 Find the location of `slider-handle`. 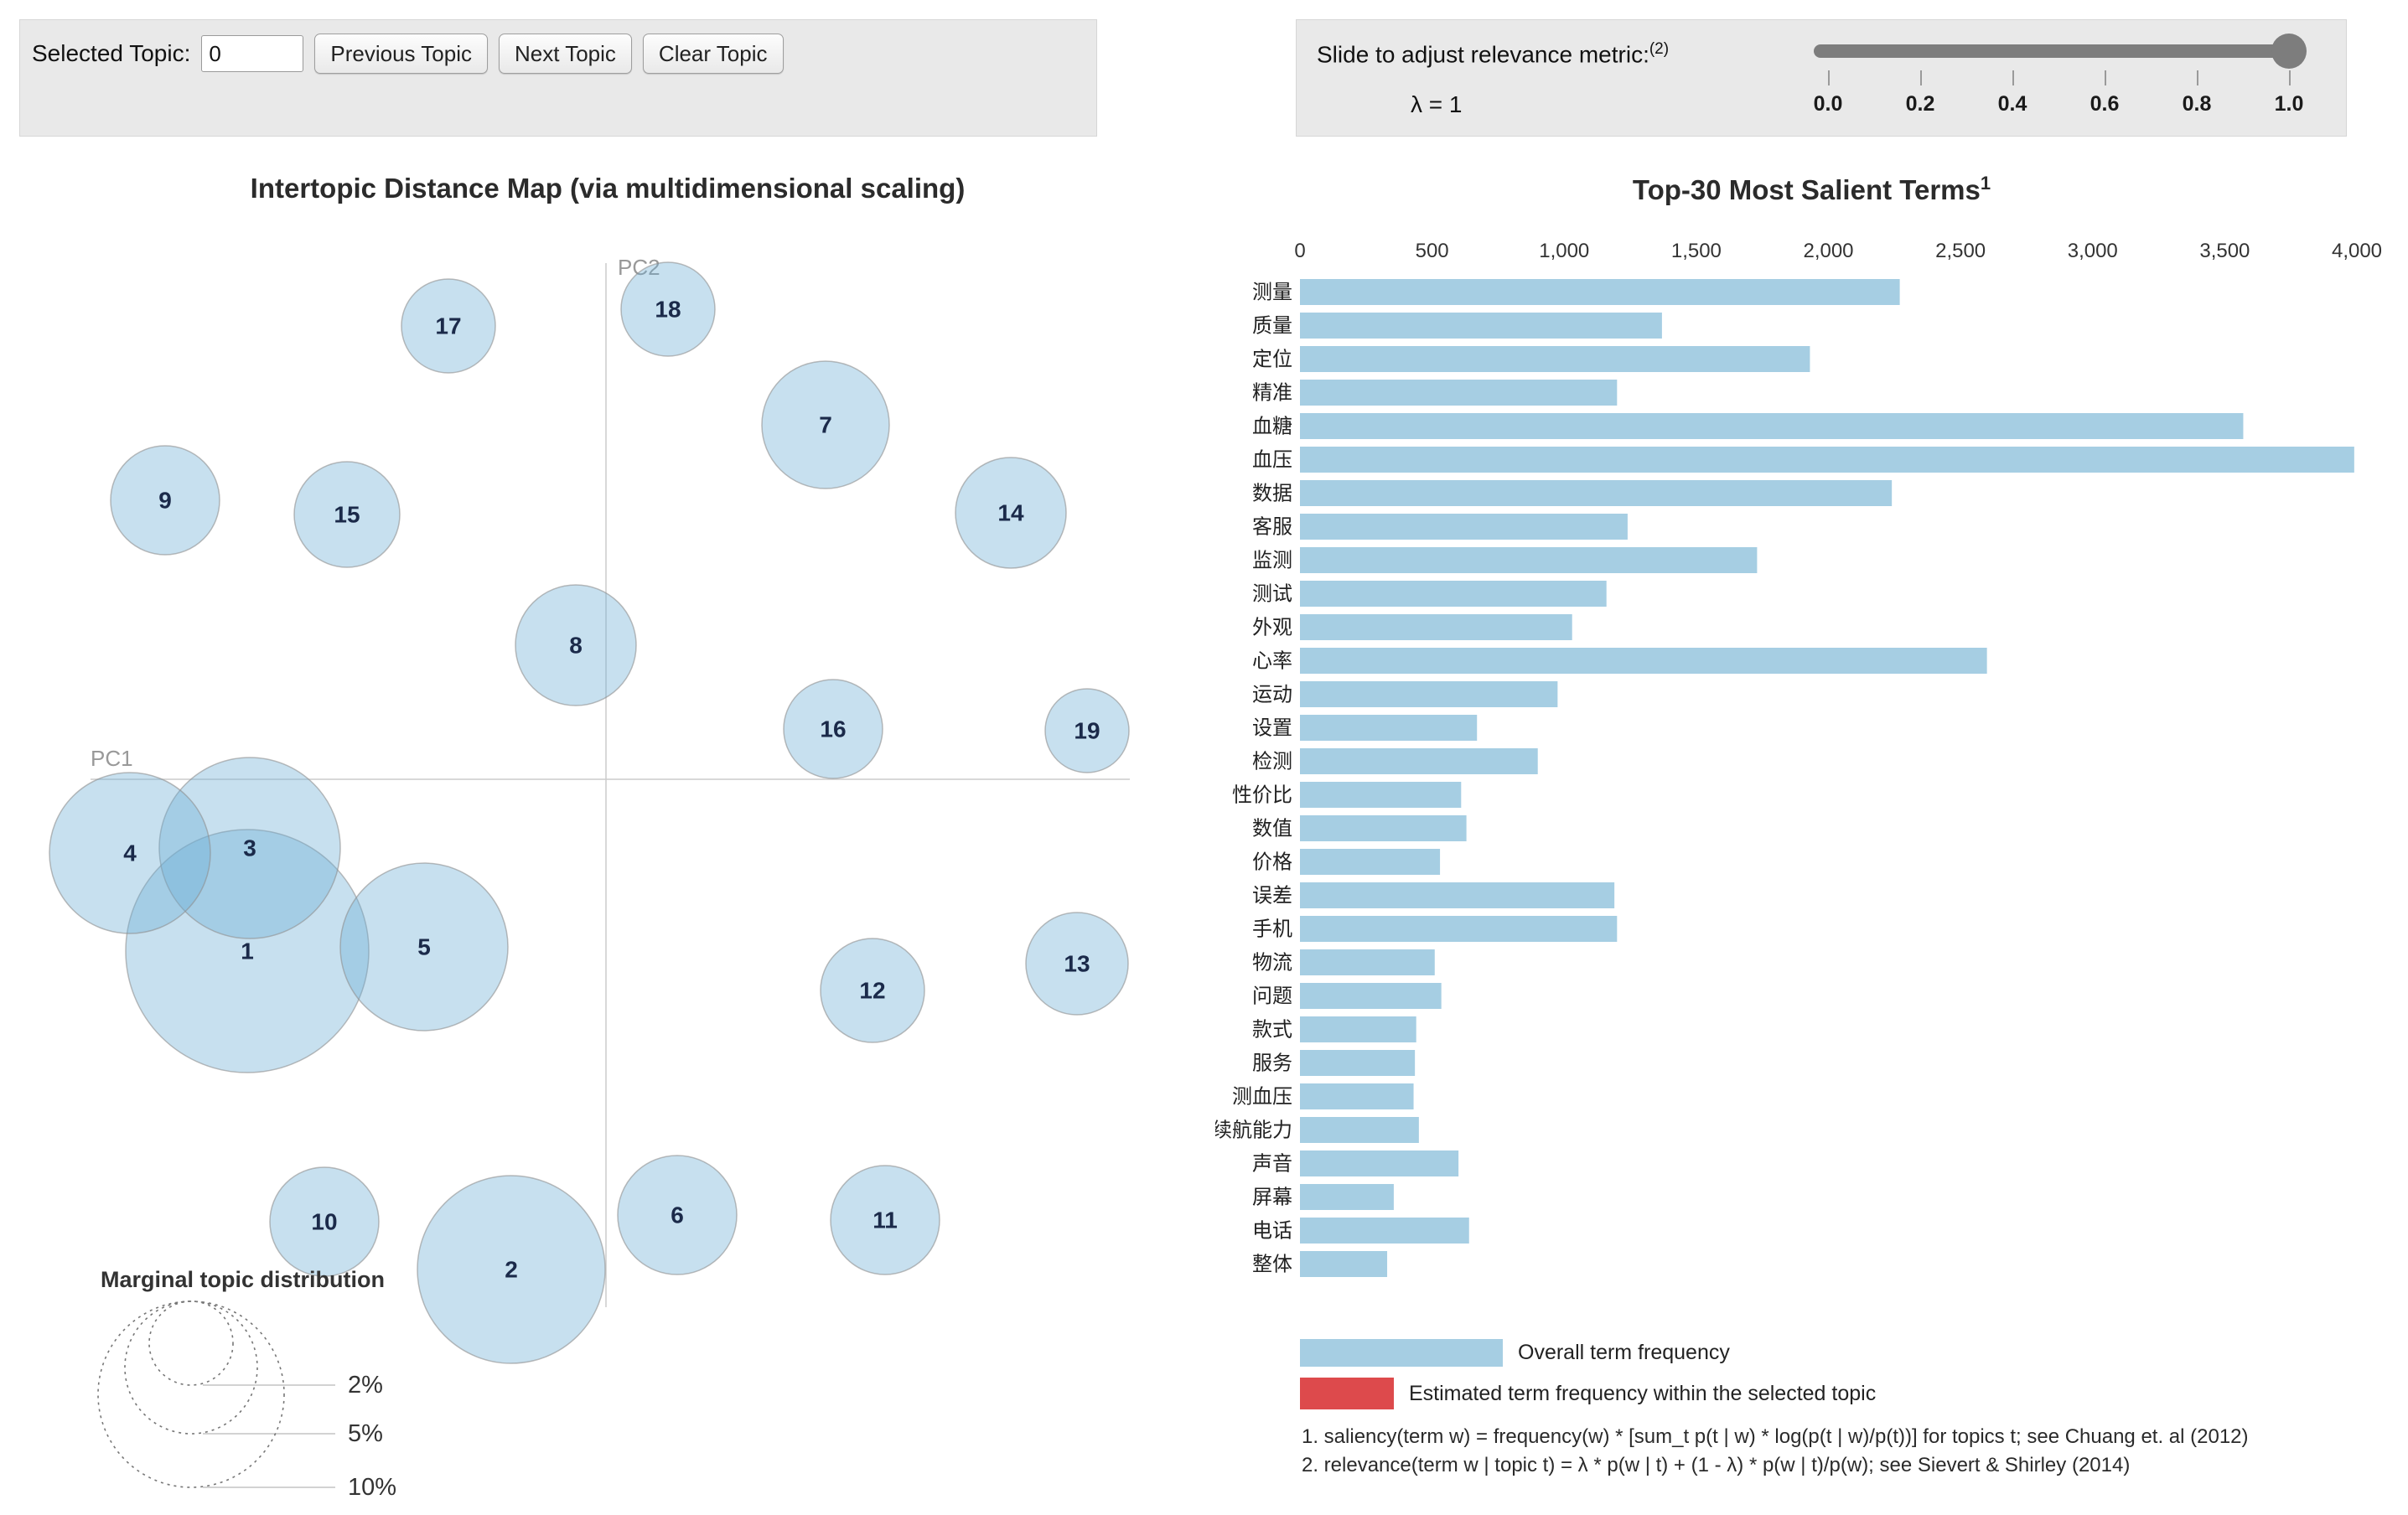

slider-handle is located at coordinates (2289, 51).